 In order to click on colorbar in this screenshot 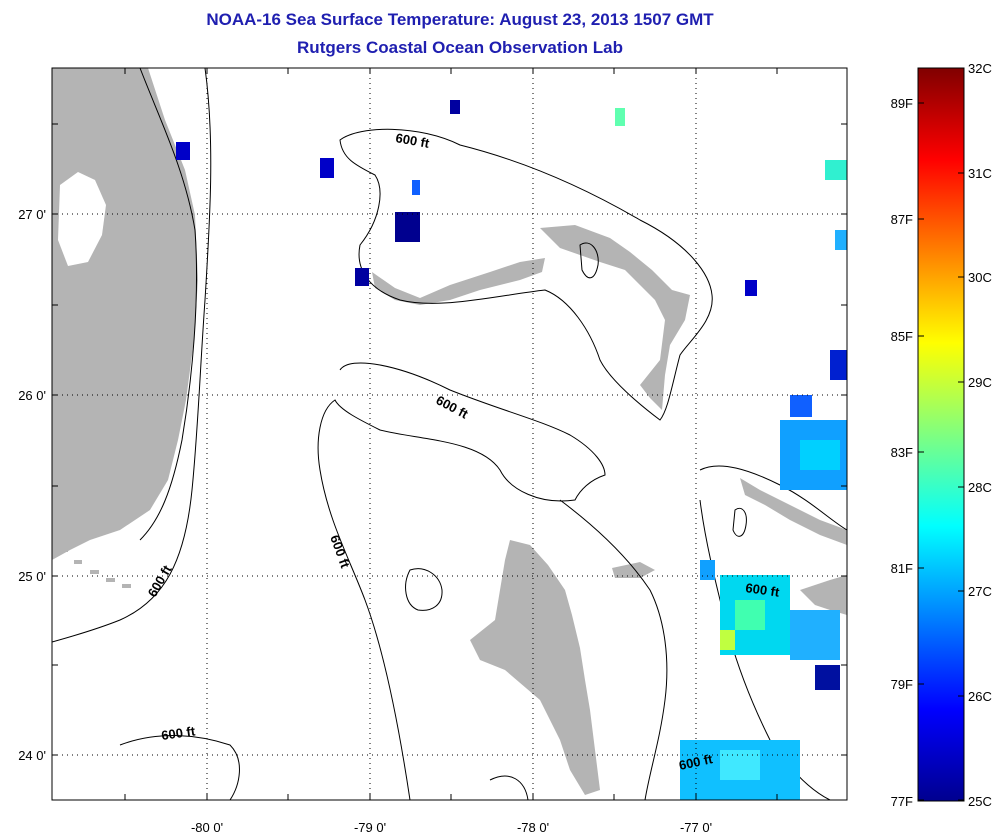, I will do `click(941, 434)`.